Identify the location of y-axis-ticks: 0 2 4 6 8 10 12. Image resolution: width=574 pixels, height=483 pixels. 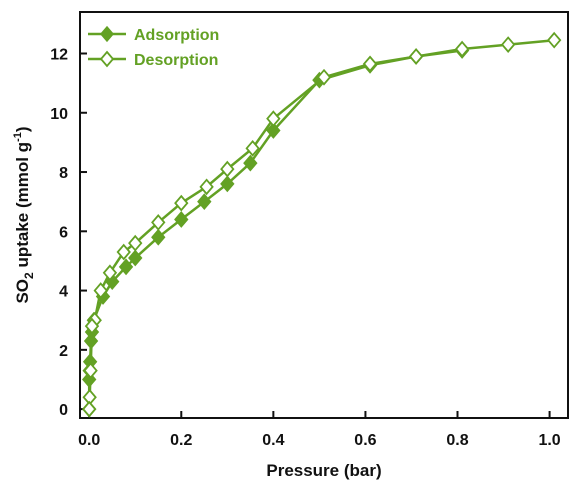
(68, 232).